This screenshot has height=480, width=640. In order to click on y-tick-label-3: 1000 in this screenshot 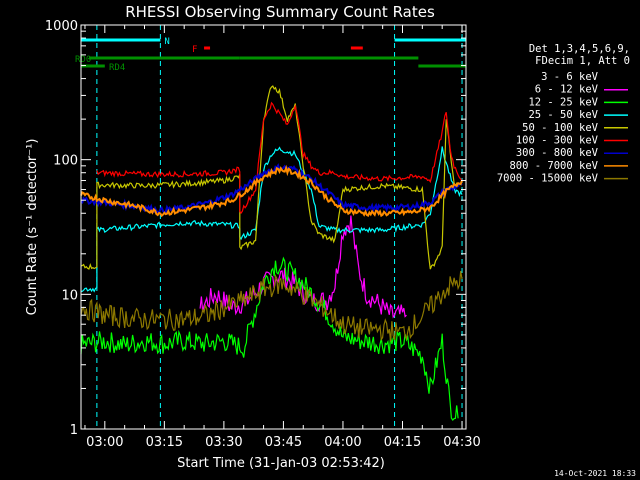, I will do `click(61, 26)`.